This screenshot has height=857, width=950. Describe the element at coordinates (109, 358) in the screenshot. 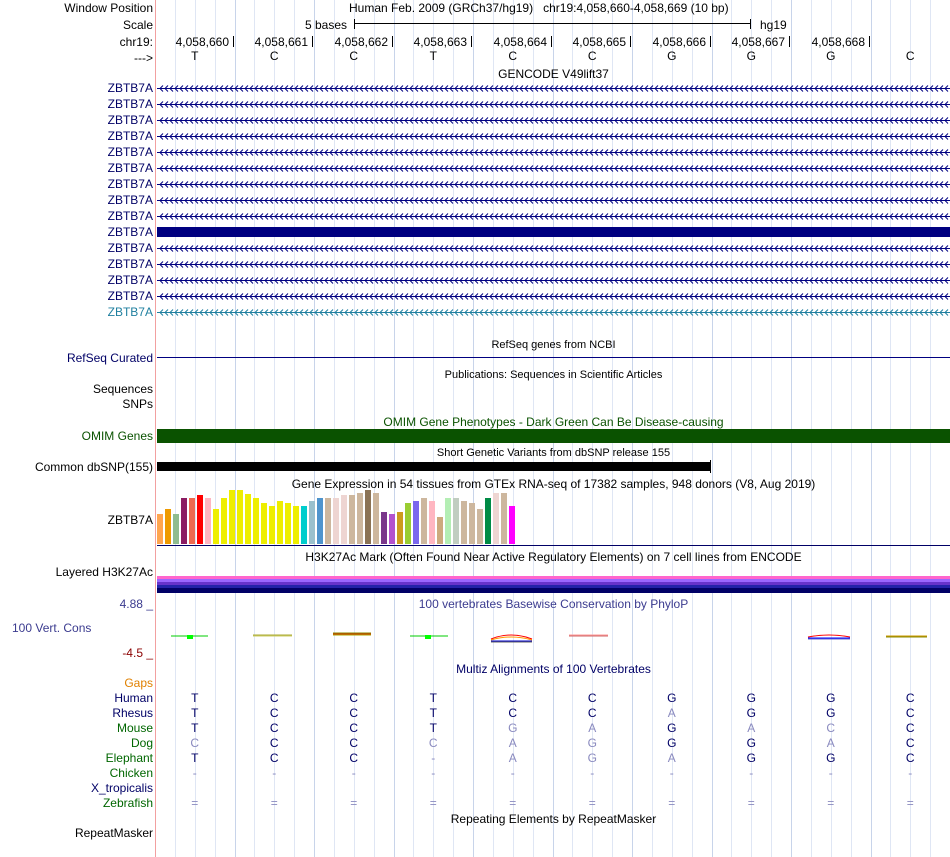

I see `refseq-label: RefSeq Curated` at that location.